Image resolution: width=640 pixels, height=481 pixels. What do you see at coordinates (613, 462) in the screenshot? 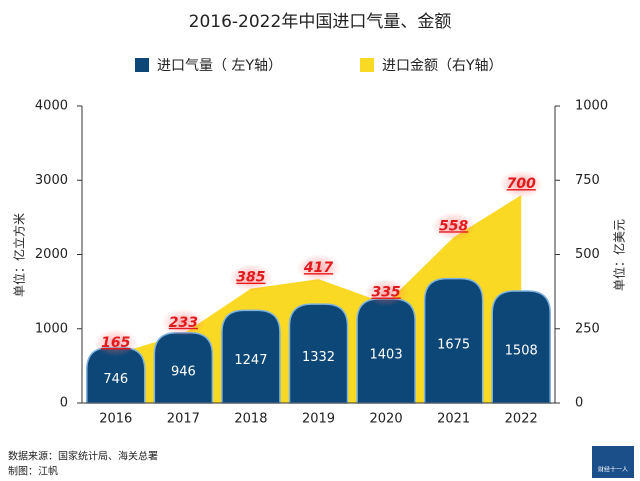
I see `logo-box` at bounding box center [613, 462].